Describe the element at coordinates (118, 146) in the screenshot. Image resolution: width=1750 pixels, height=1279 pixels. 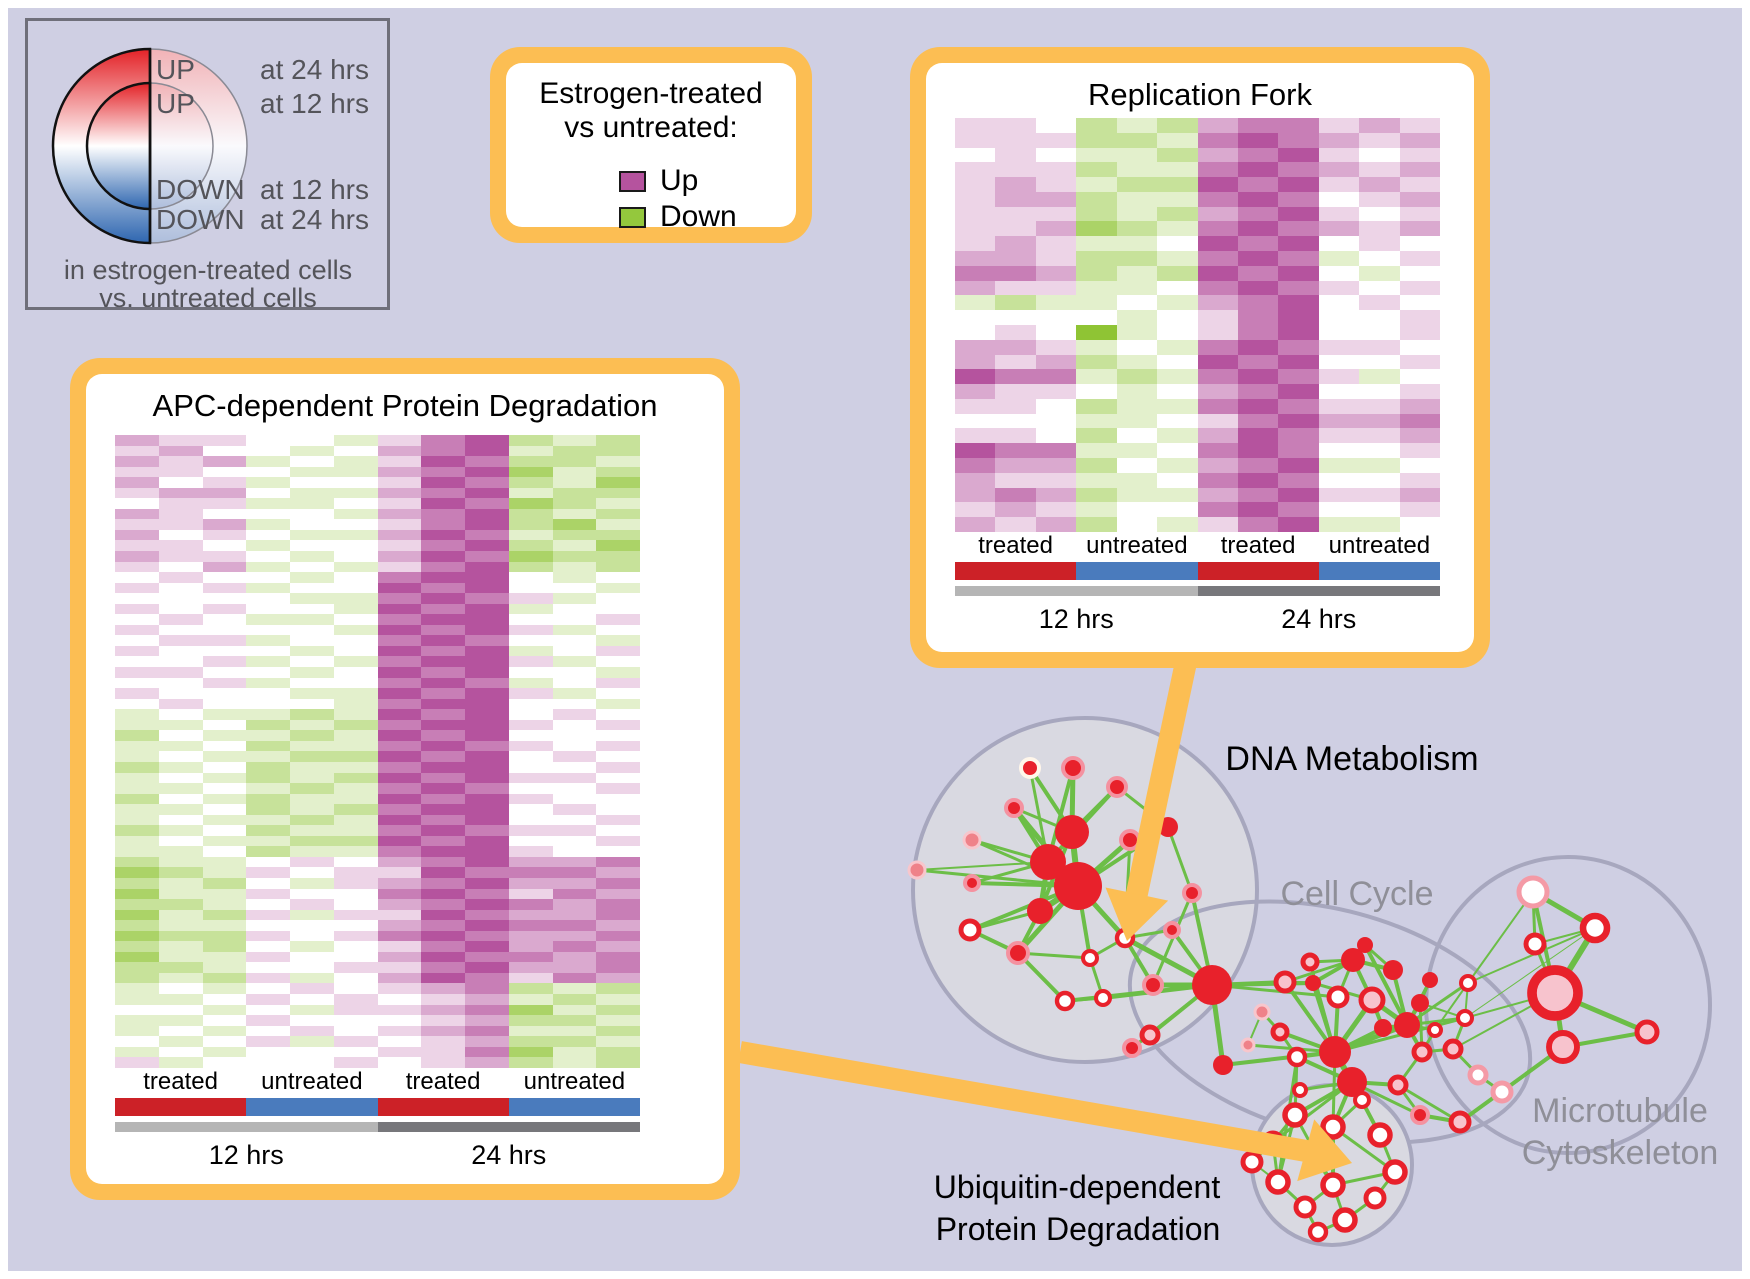
I see `inner-ring-12hrs` at that location.